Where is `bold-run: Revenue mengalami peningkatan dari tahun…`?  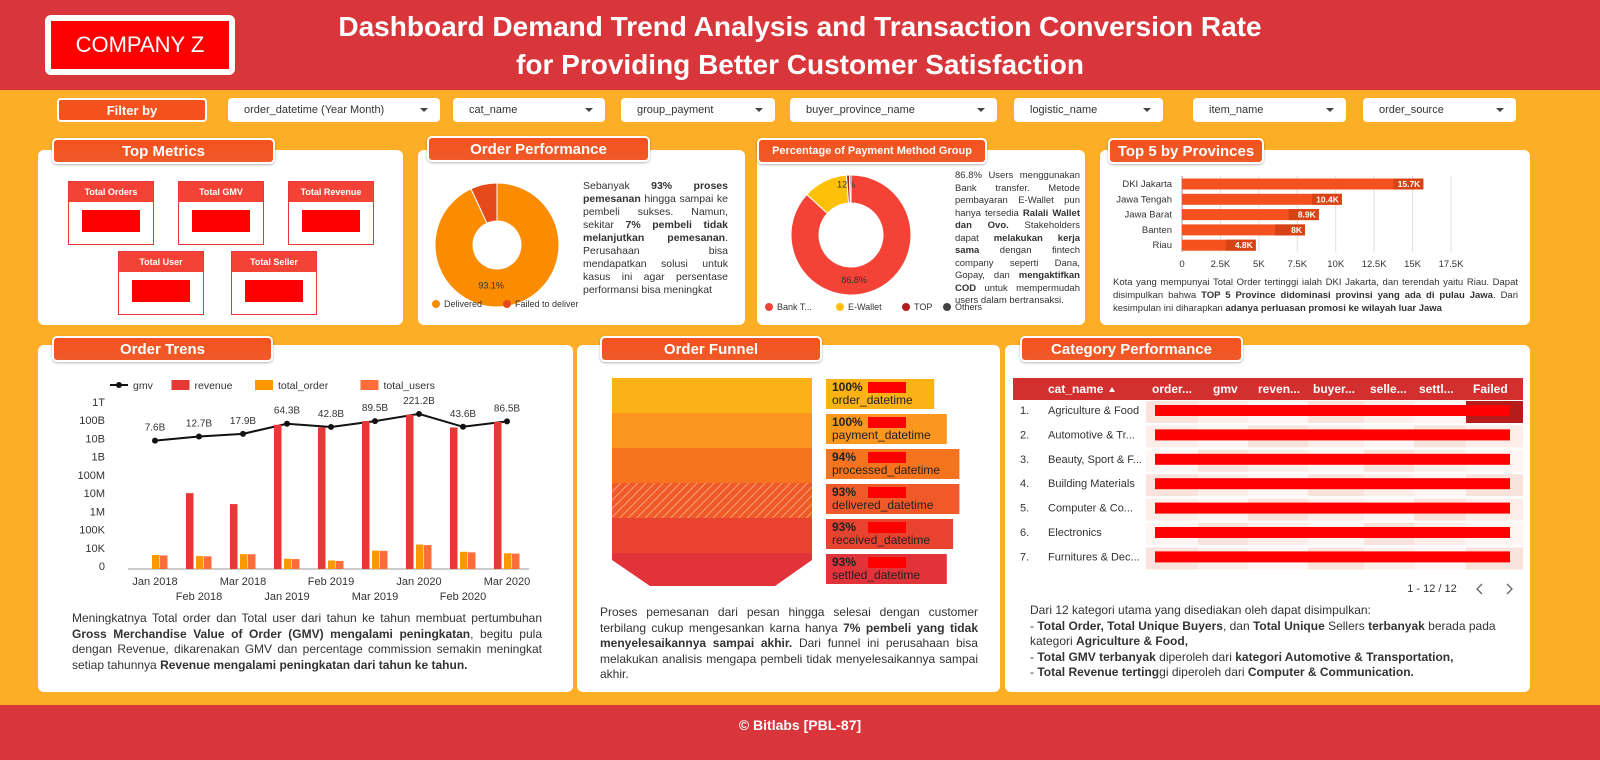 bold-run: Revenue mengalami peningkatan dari tahun… is located at coordinates (314, 664).